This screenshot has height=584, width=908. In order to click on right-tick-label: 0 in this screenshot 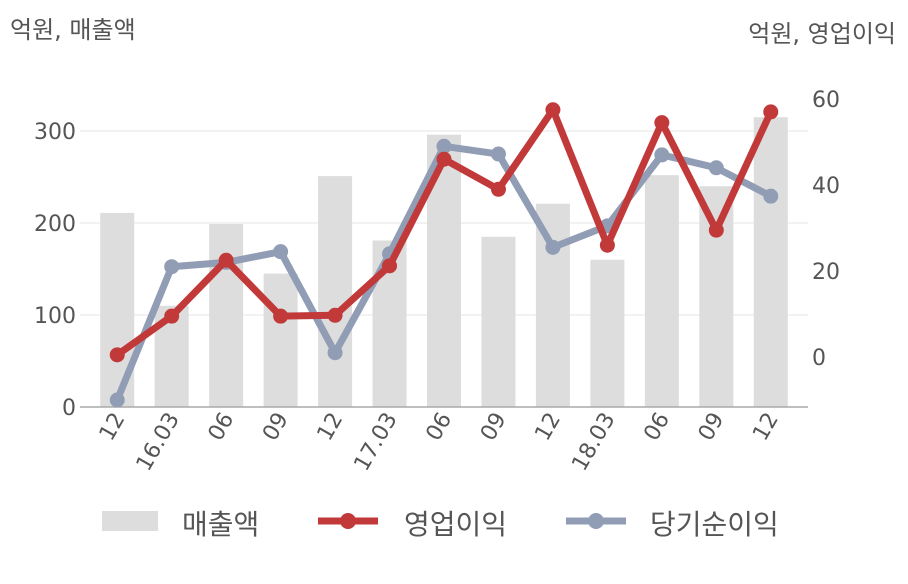, I will do `click(819, 358)`.